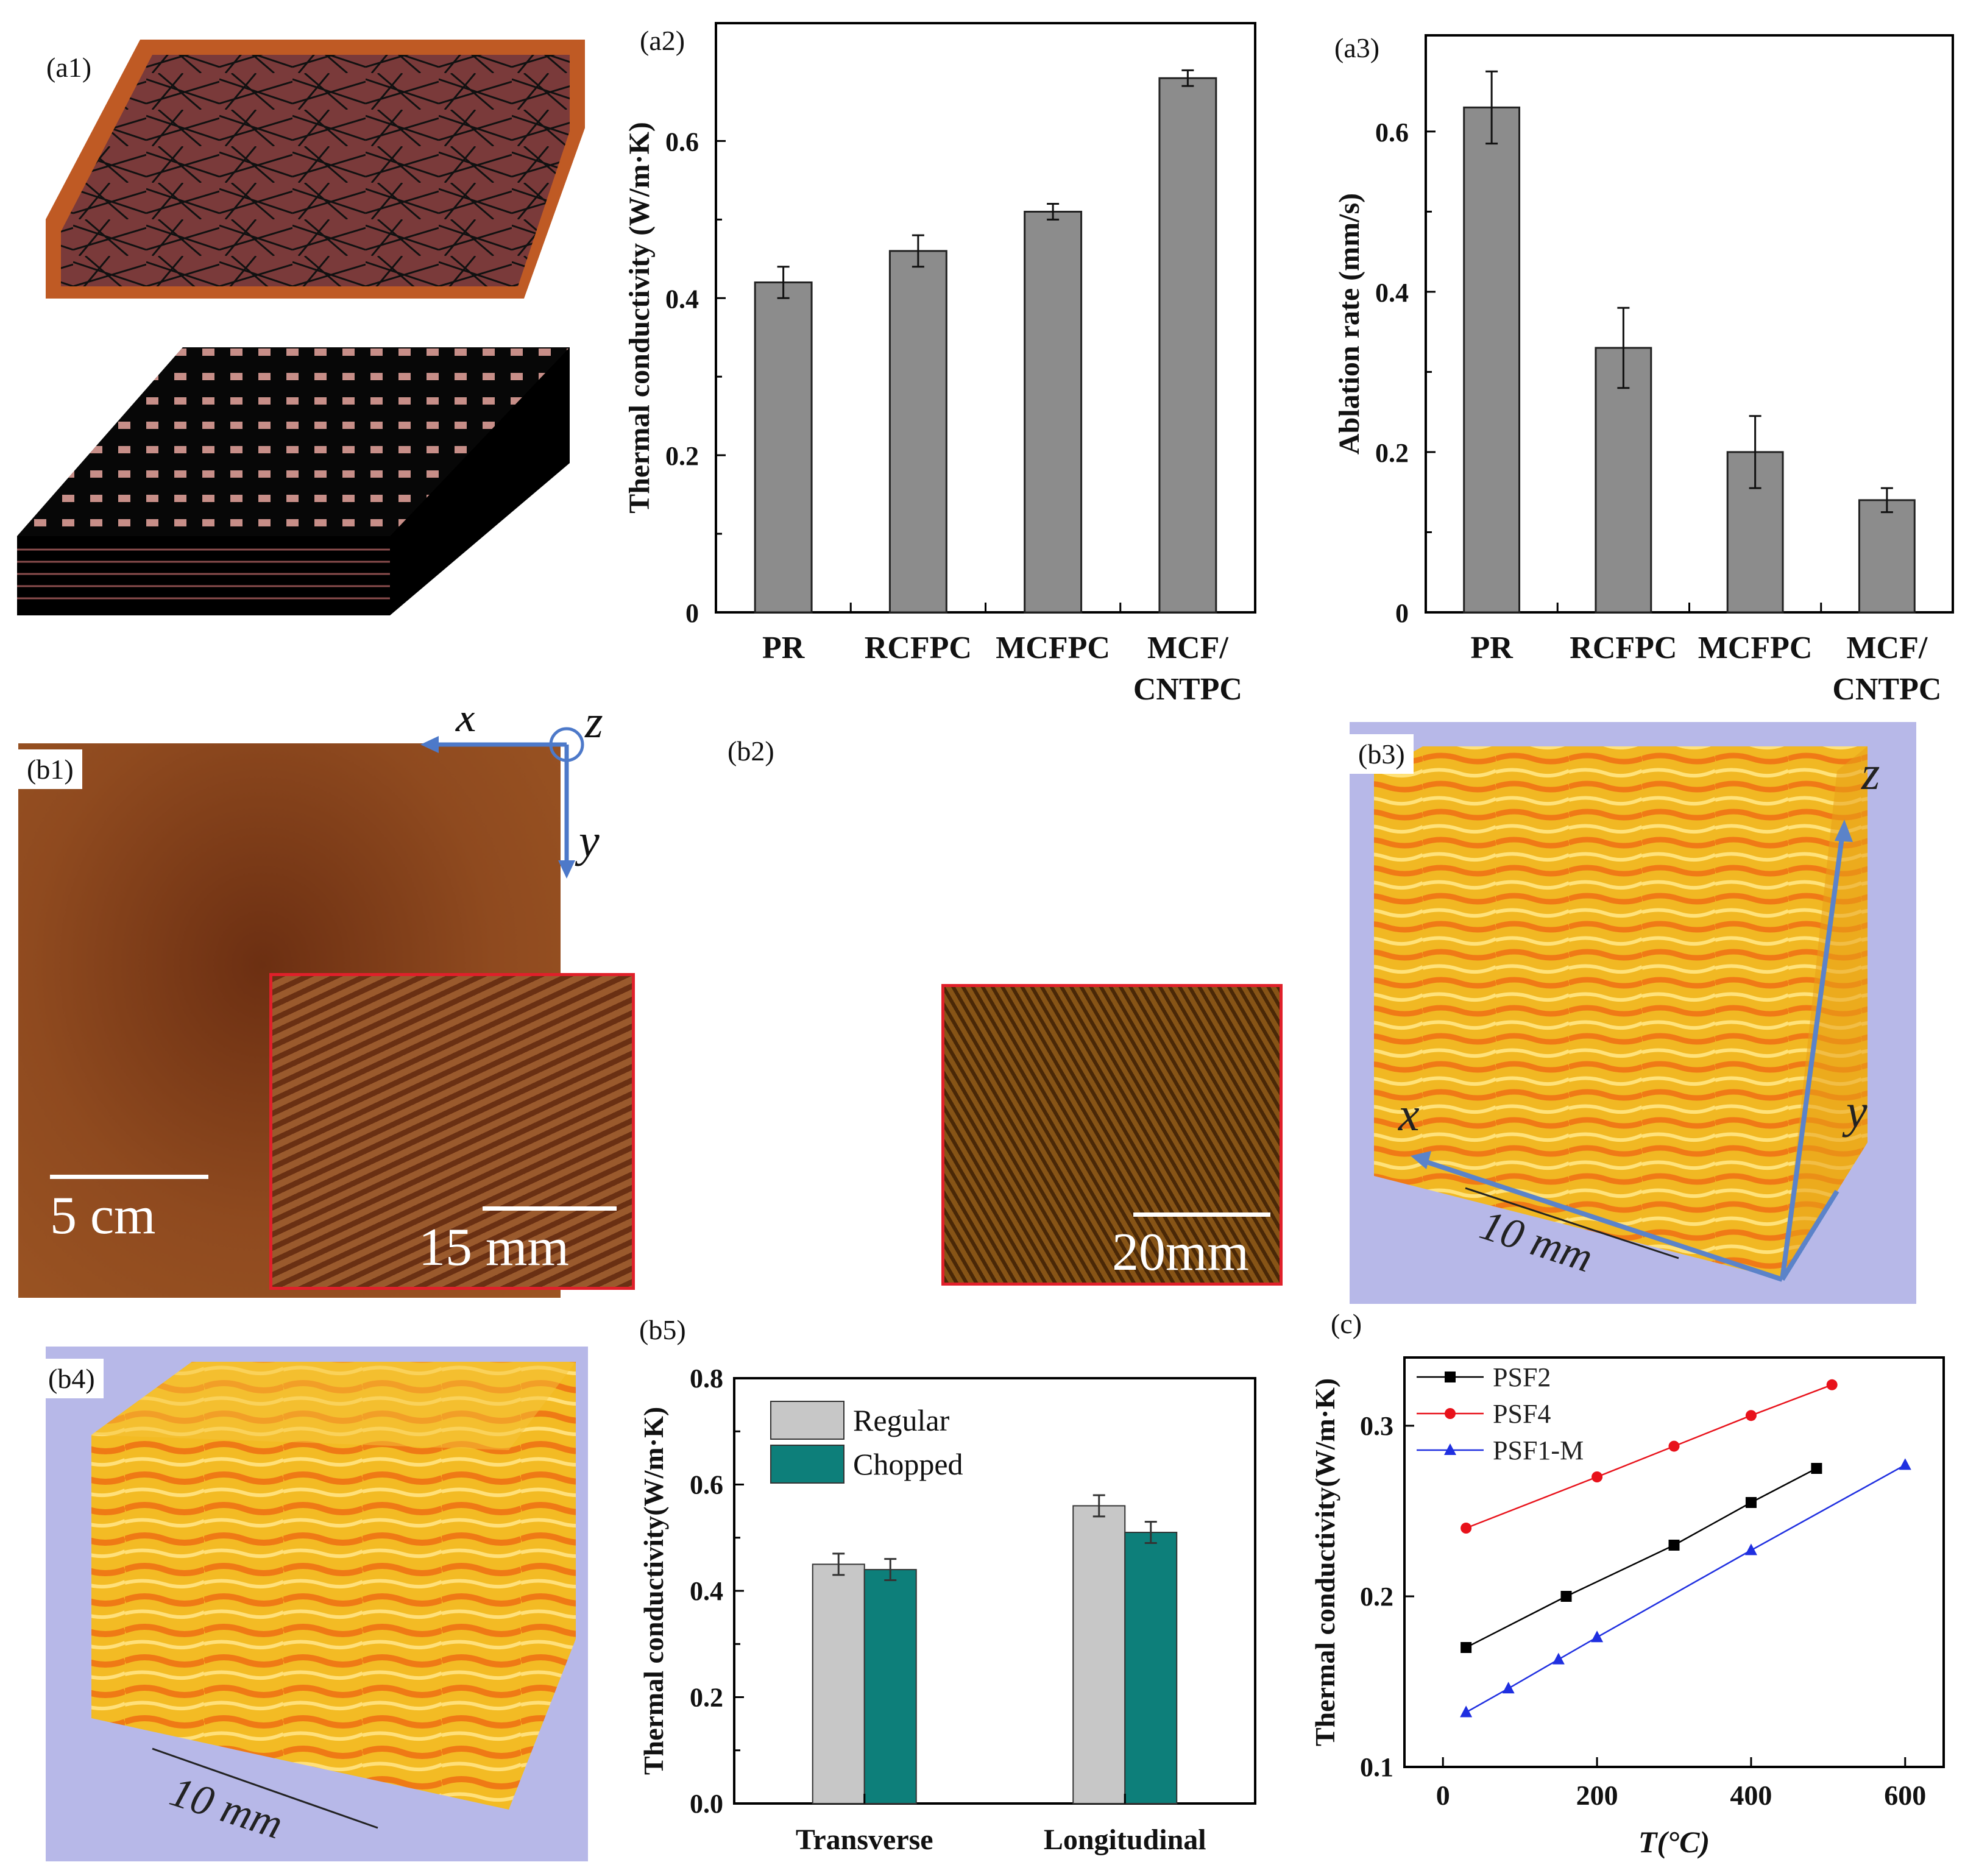 This screenshot has height=1876, width=1965. What do you see at coordinates (587, 840) in the screenshot?
I see `b1-axis-y: y` at bounding box center [587, 840].